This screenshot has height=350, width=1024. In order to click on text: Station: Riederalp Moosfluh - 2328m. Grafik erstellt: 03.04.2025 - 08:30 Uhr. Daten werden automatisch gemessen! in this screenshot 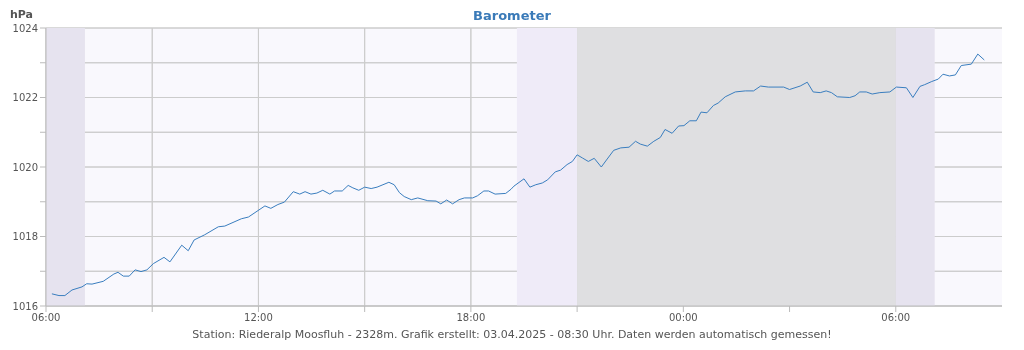, I will do `click(512, 334)`.